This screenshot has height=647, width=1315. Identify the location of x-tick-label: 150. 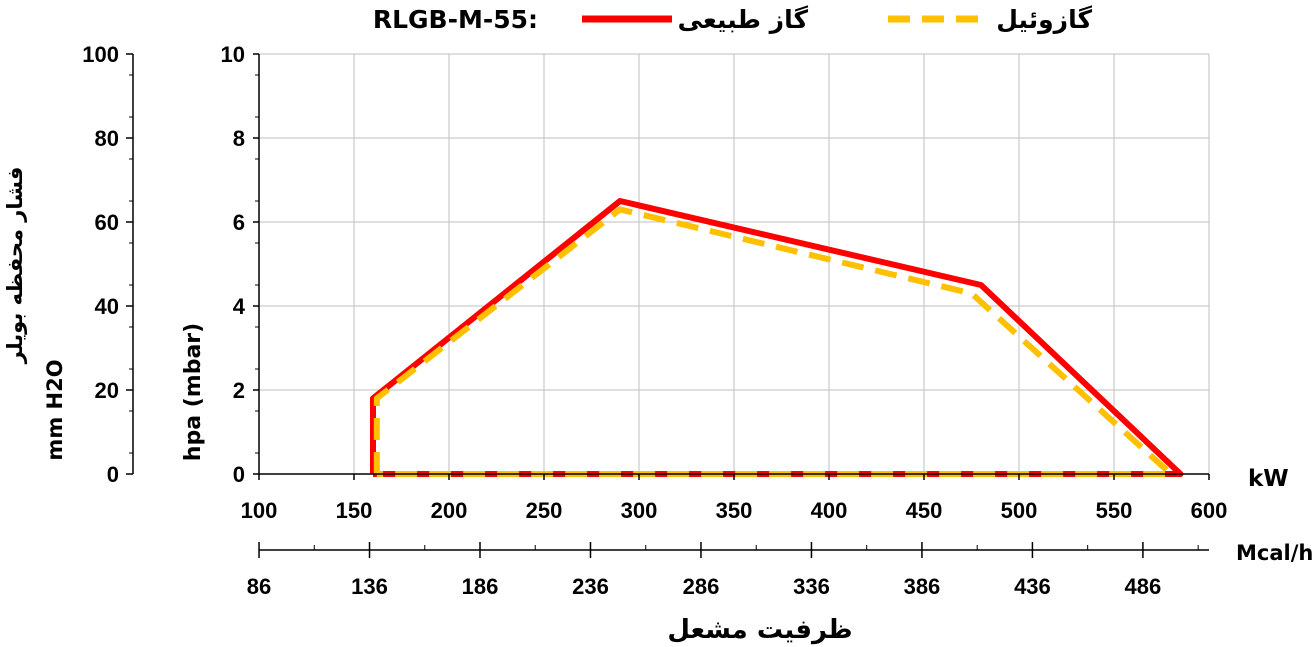
(354, 510).